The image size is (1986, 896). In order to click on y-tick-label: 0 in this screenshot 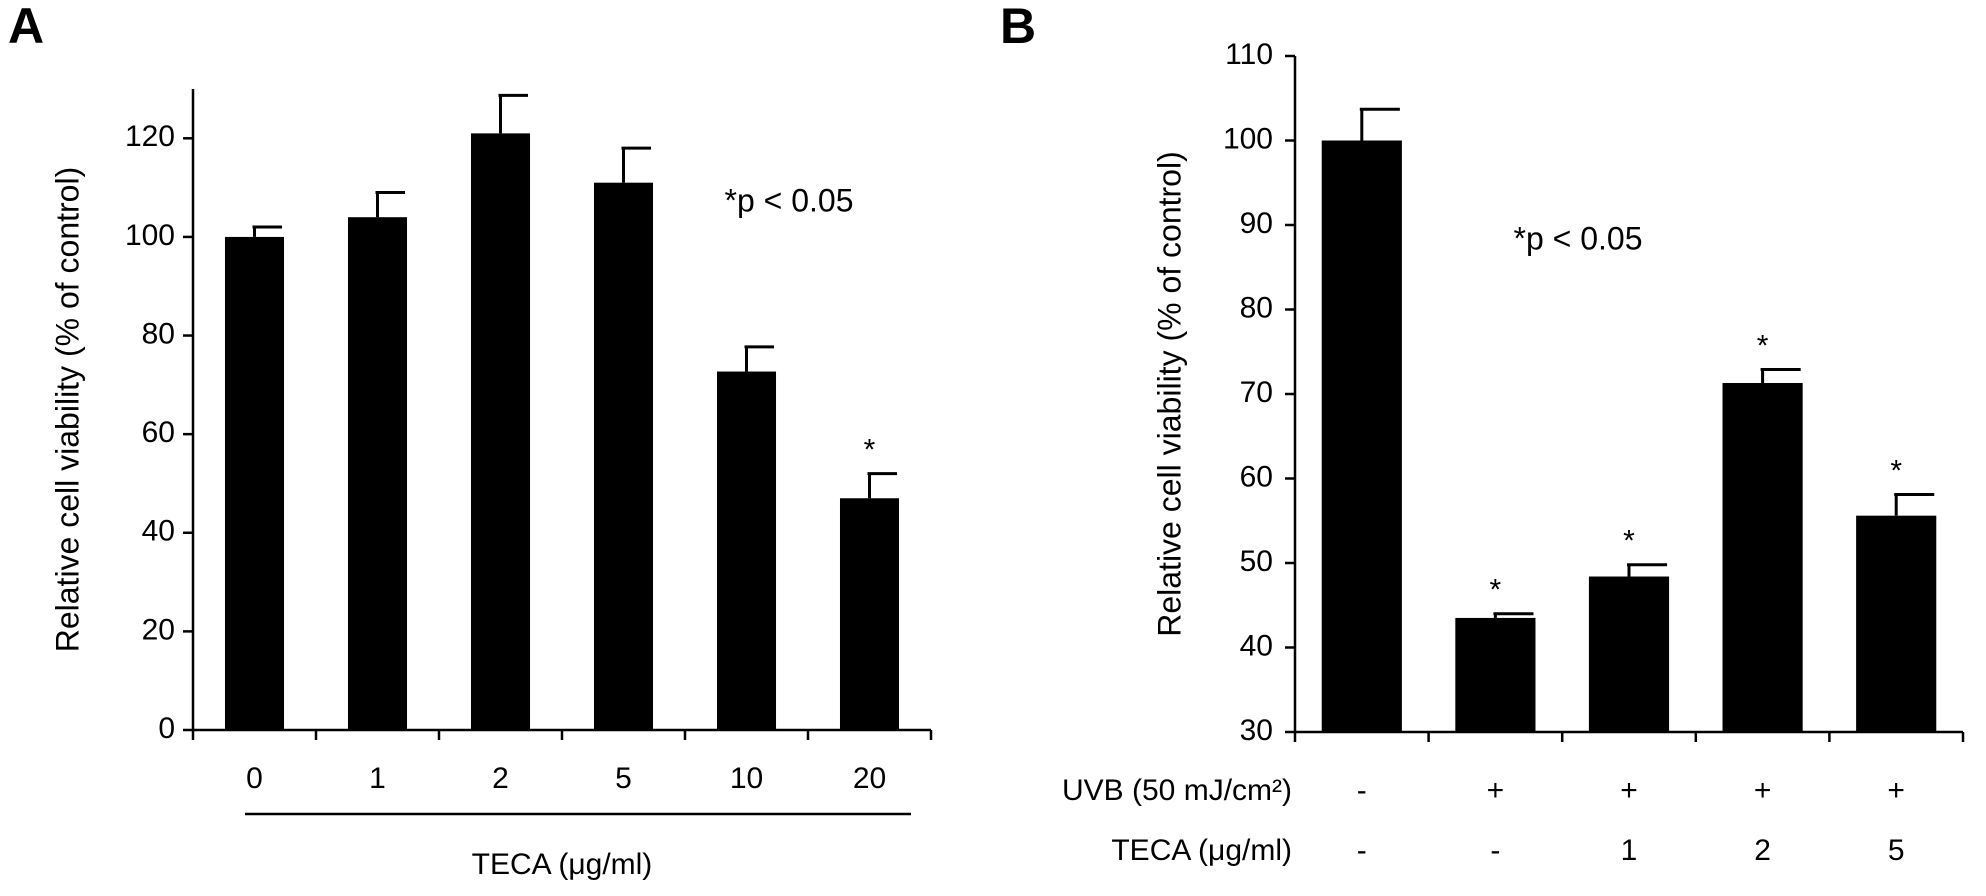, I will do `click(166, 728)`.